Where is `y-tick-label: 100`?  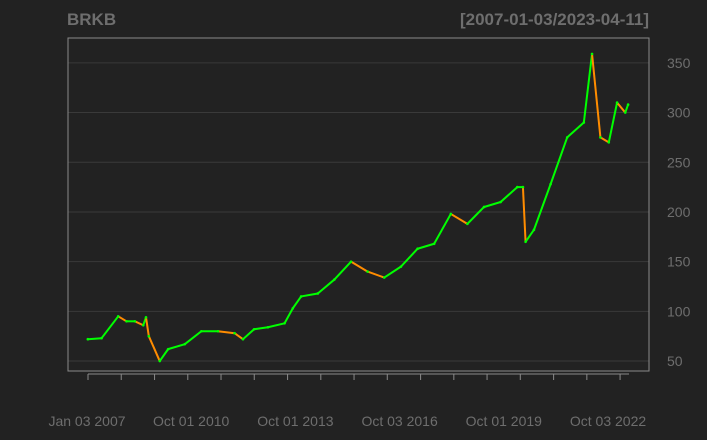
y-tick-label: 100 is located at coordinates (679, 311).